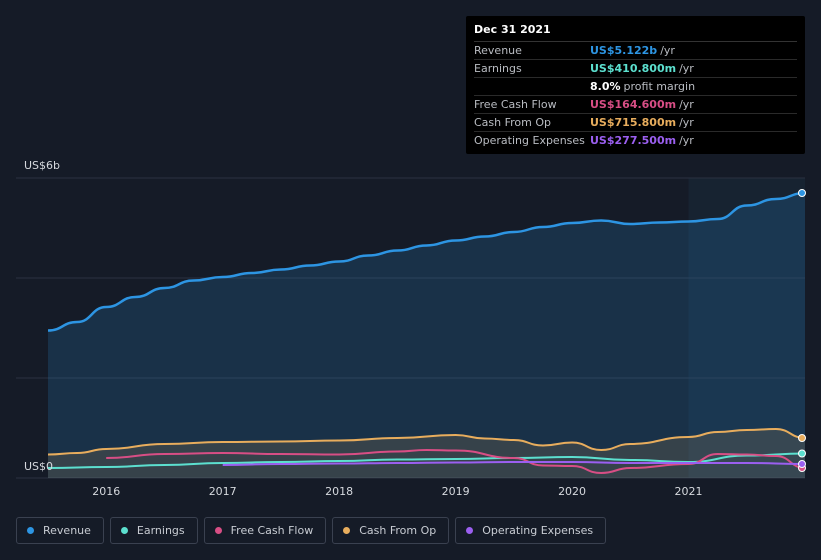 The width and height of the screenshot is (821, 560). What do you see at coordinates (635, 32) in the screenshot?
I see `tooltip-date: Dec 31 2021` at bounding box center [635, 32].